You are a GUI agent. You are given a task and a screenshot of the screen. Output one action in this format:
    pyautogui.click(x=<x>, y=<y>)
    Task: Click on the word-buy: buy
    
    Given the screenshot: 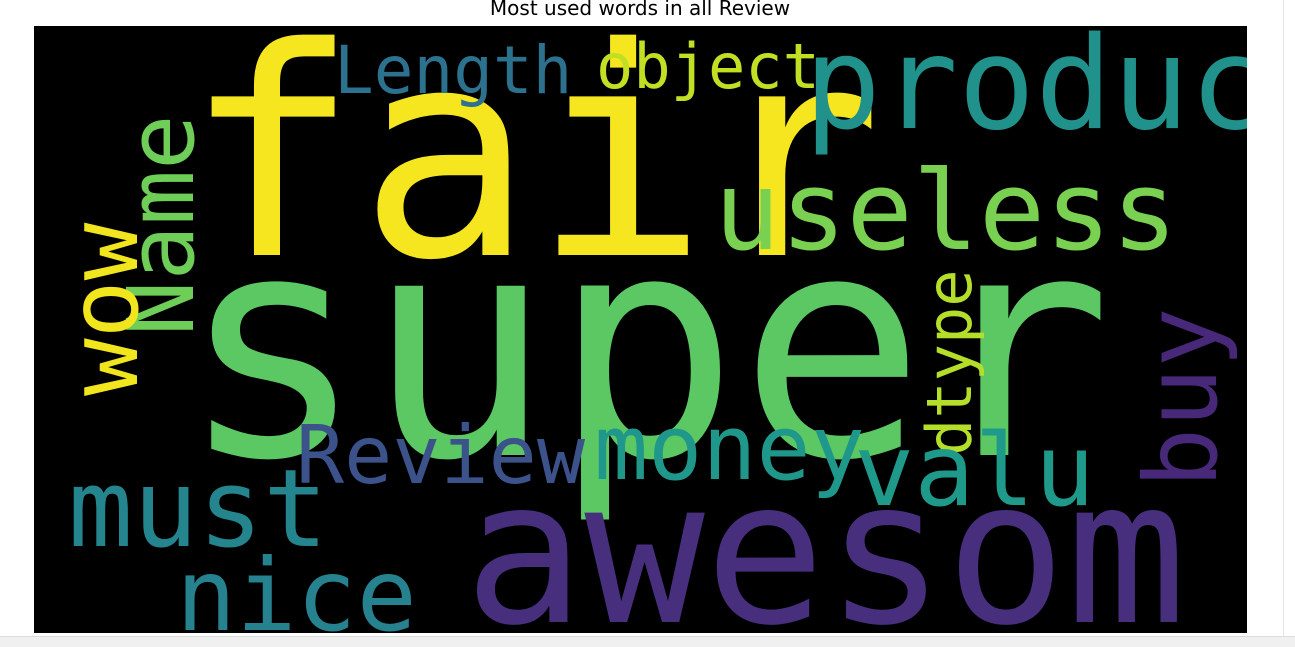 What is the action you would take?
    pyautogui.click(x=1181, y=397)
    